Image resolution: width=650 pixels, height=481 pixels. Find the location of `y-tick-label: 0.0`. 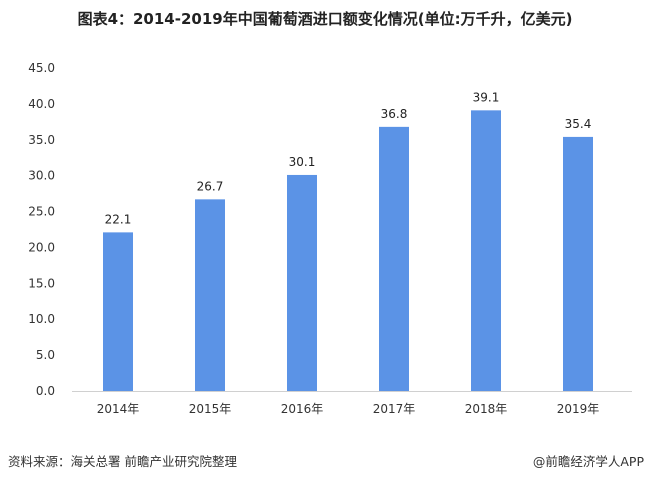

y-tick-label: 0.0 is located at coordinates (45, 391).